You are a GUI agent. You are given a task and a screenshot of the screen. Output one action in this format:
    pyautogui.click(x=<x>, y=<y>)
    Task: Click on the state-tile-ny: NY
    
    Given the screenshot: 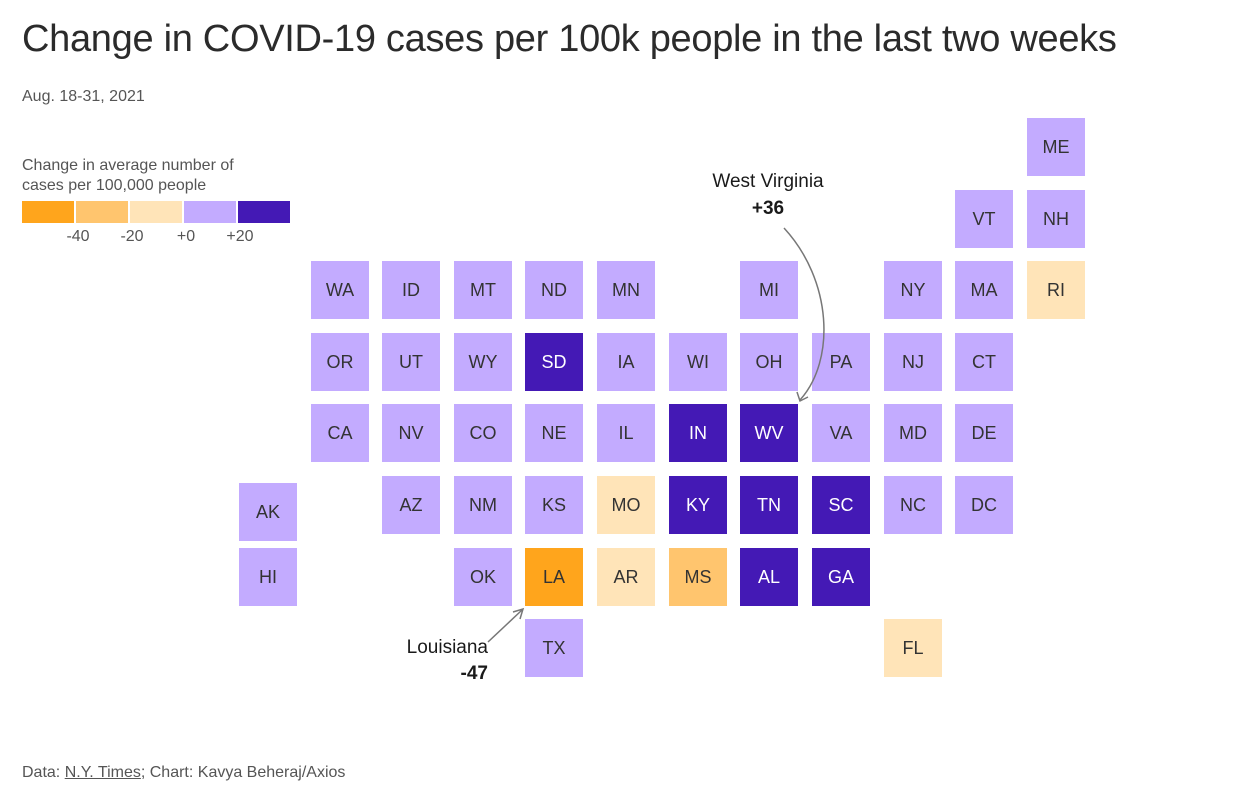 What is the action you would take?
    pyautogui.click(x=913, y=290)
    